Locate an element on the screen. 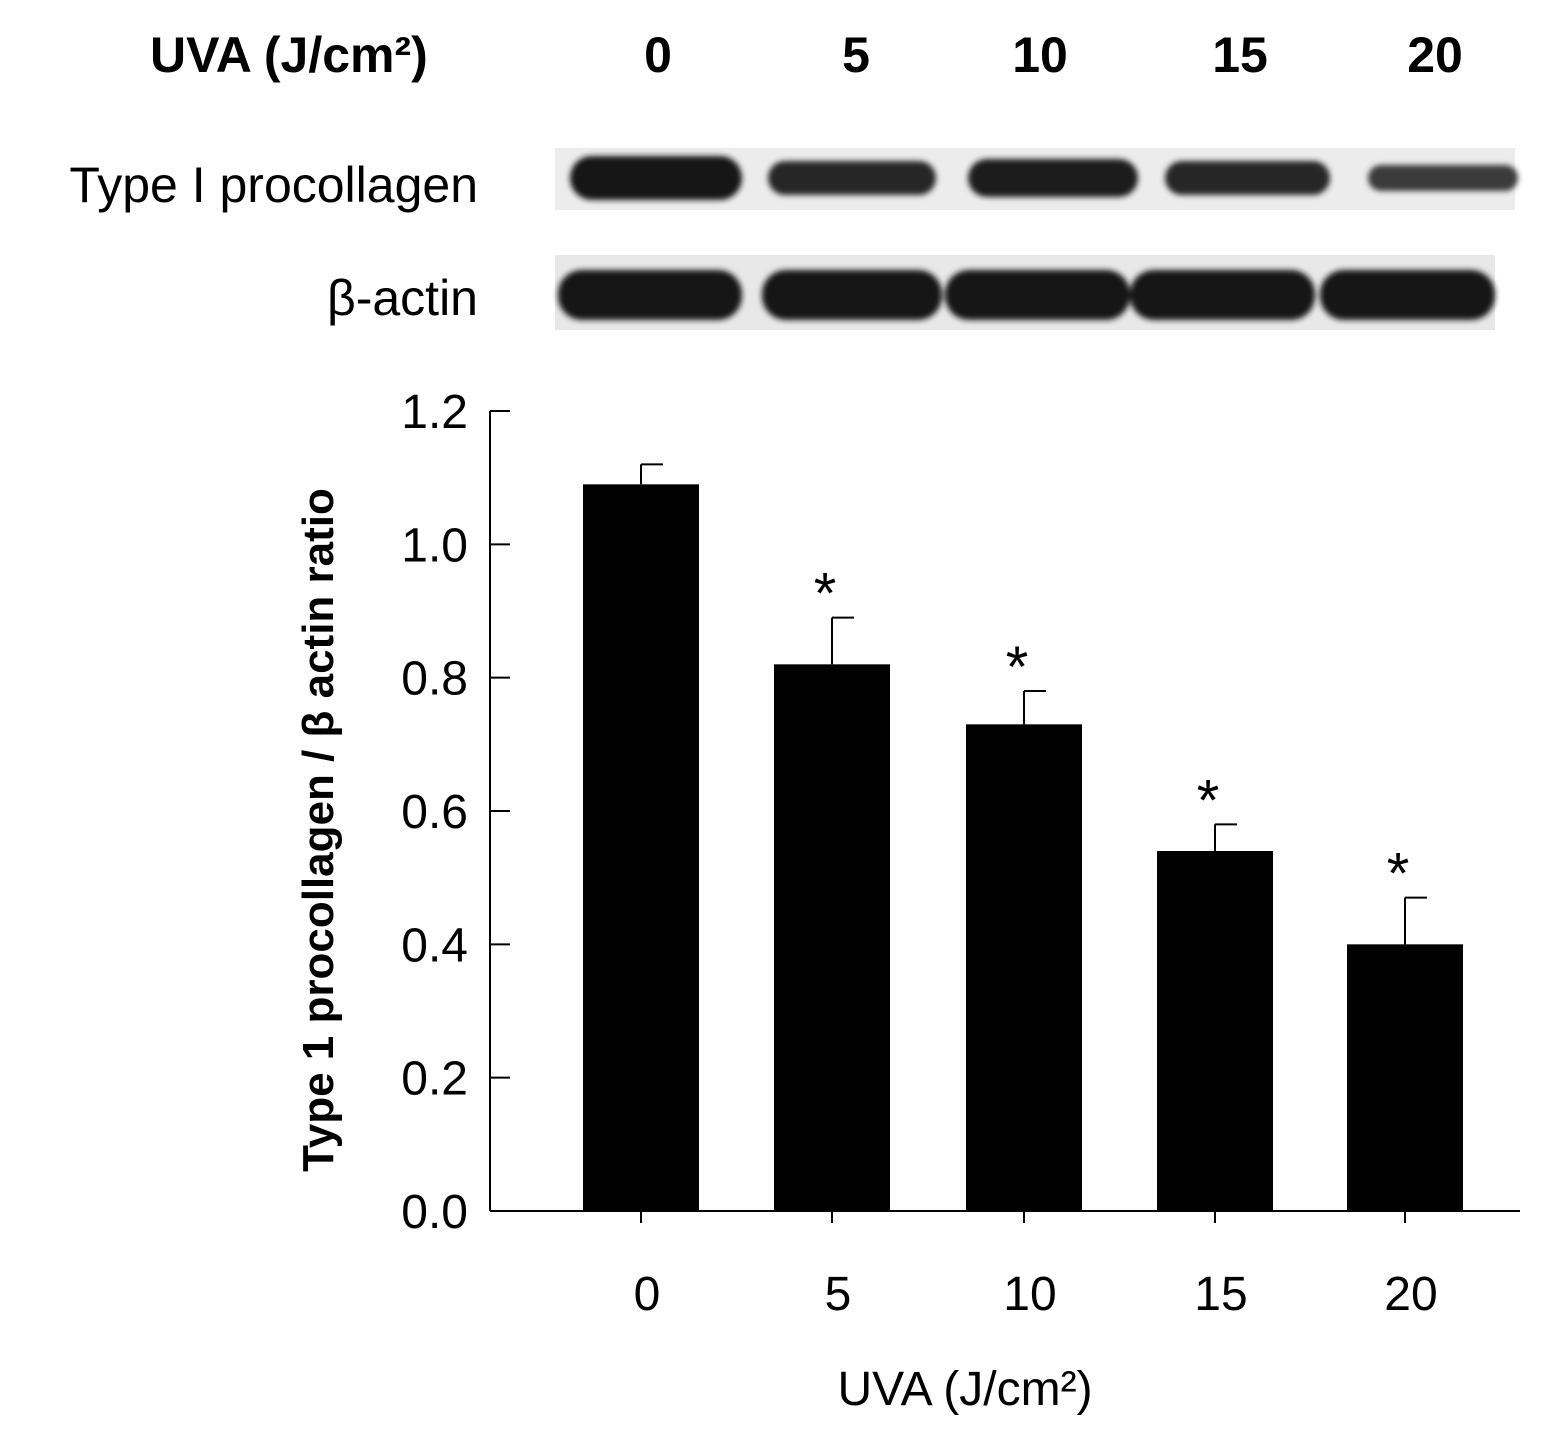 The width and height of the screenshot is (1560, 1447). x-axis-title: UVA (J/cm²) is located at coordinates (964, 1389).